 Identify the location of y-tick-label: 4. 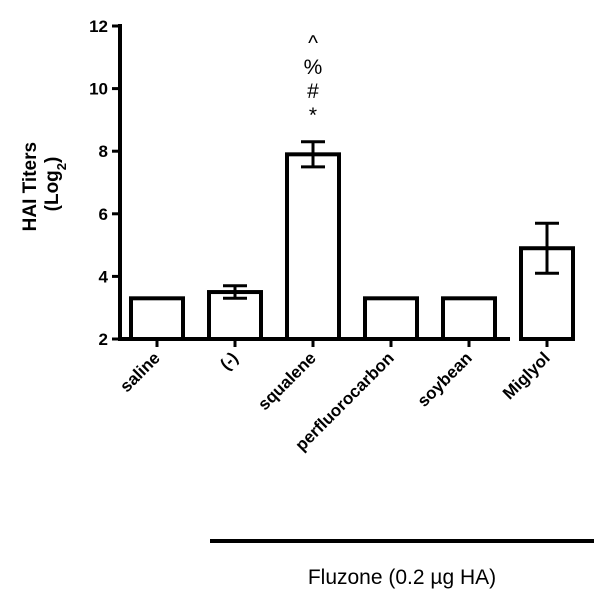
(104, 276).